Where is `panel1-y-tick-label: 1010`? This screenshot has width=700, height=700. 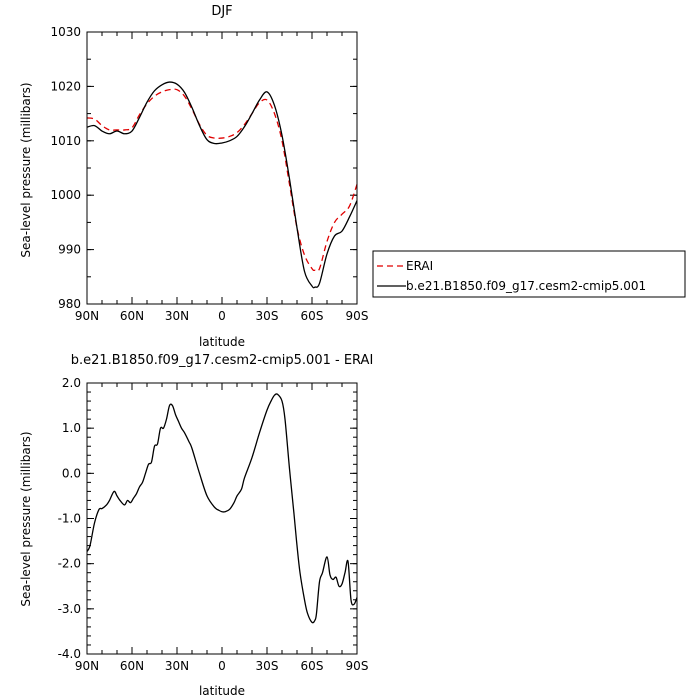 panel1-y-tick-label: 1010 is located at coordinates (65, 141).